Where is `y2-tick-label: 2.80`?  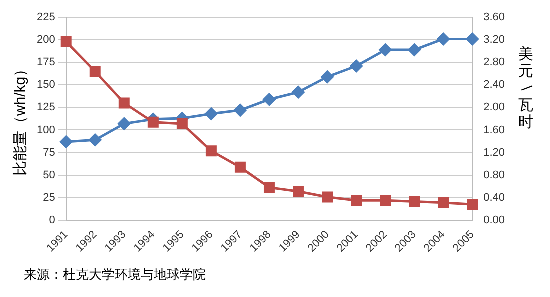
y2-tick-label: 2.80 is located at coordinates (495, 62).